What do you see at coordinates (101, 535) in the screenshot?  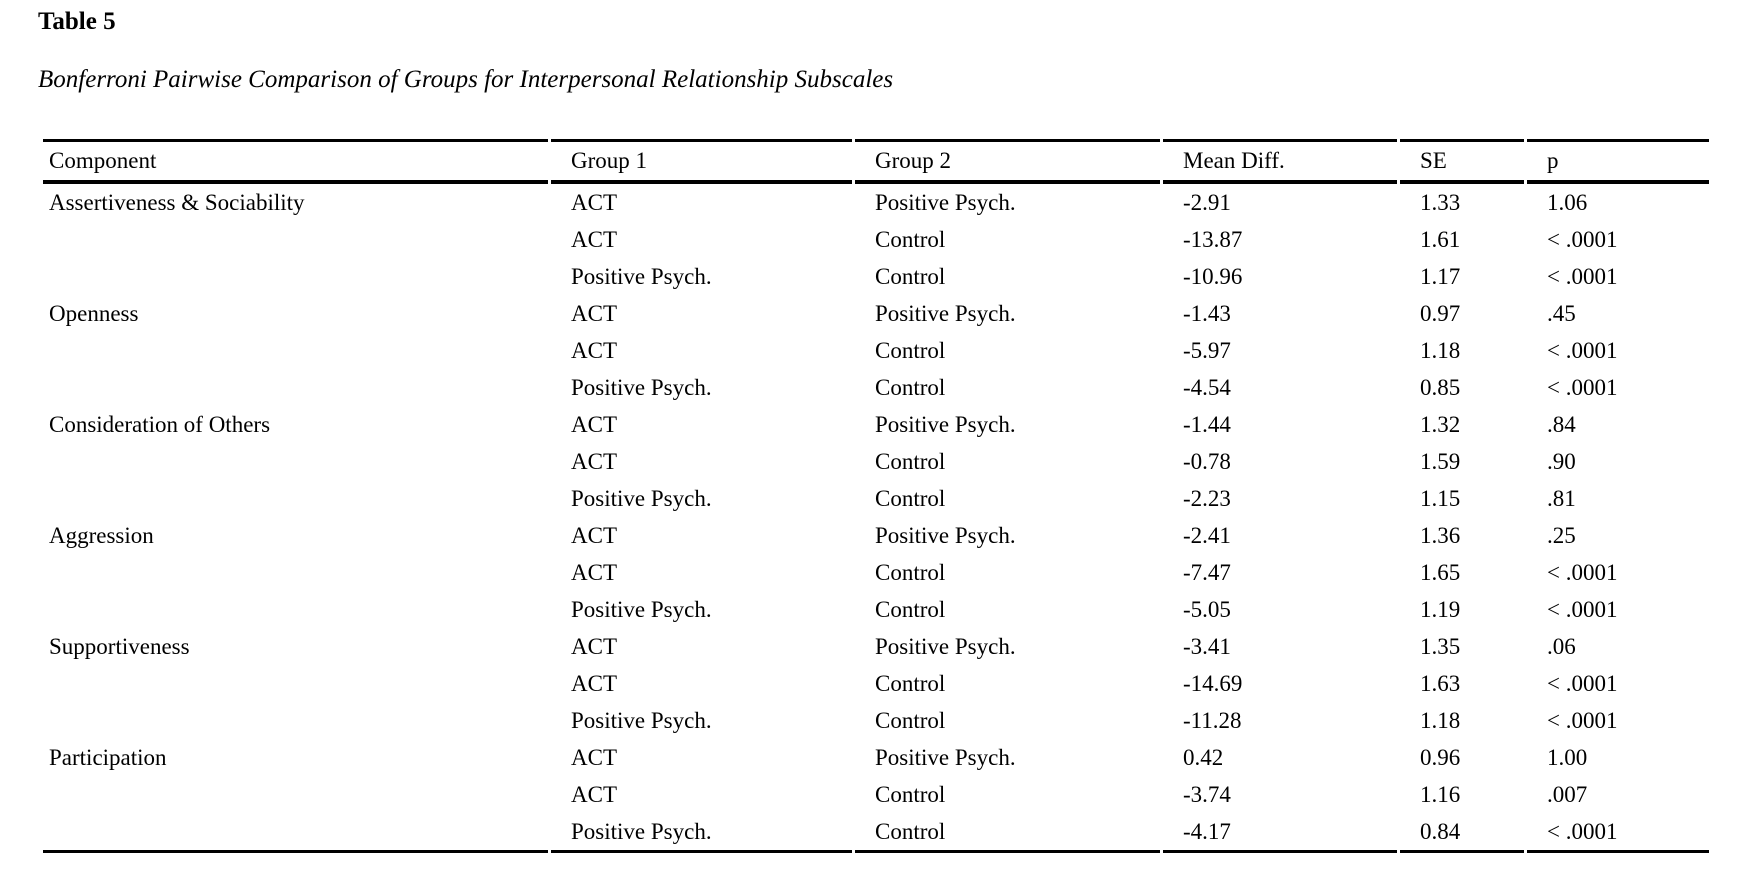 I see `table-cell: Aggression` at bounding box center [101, 535].